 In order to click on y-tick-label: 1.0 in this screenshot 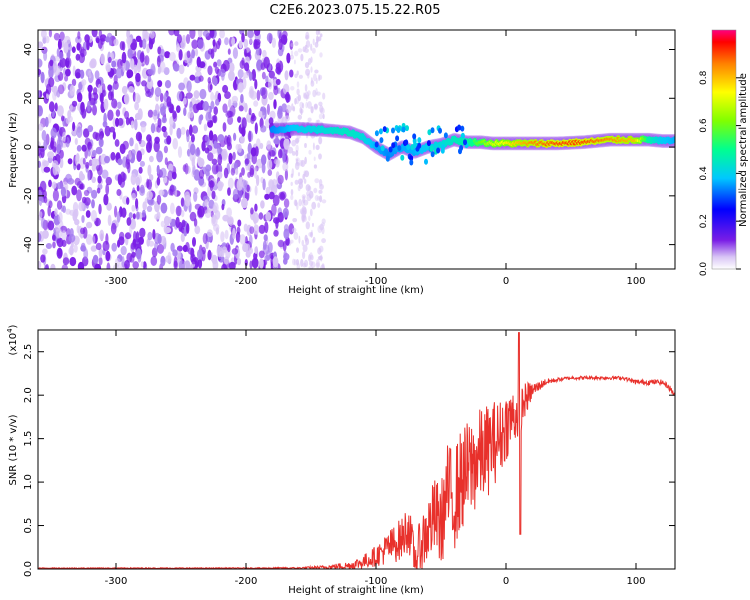, I will do `click(28, 482)`.